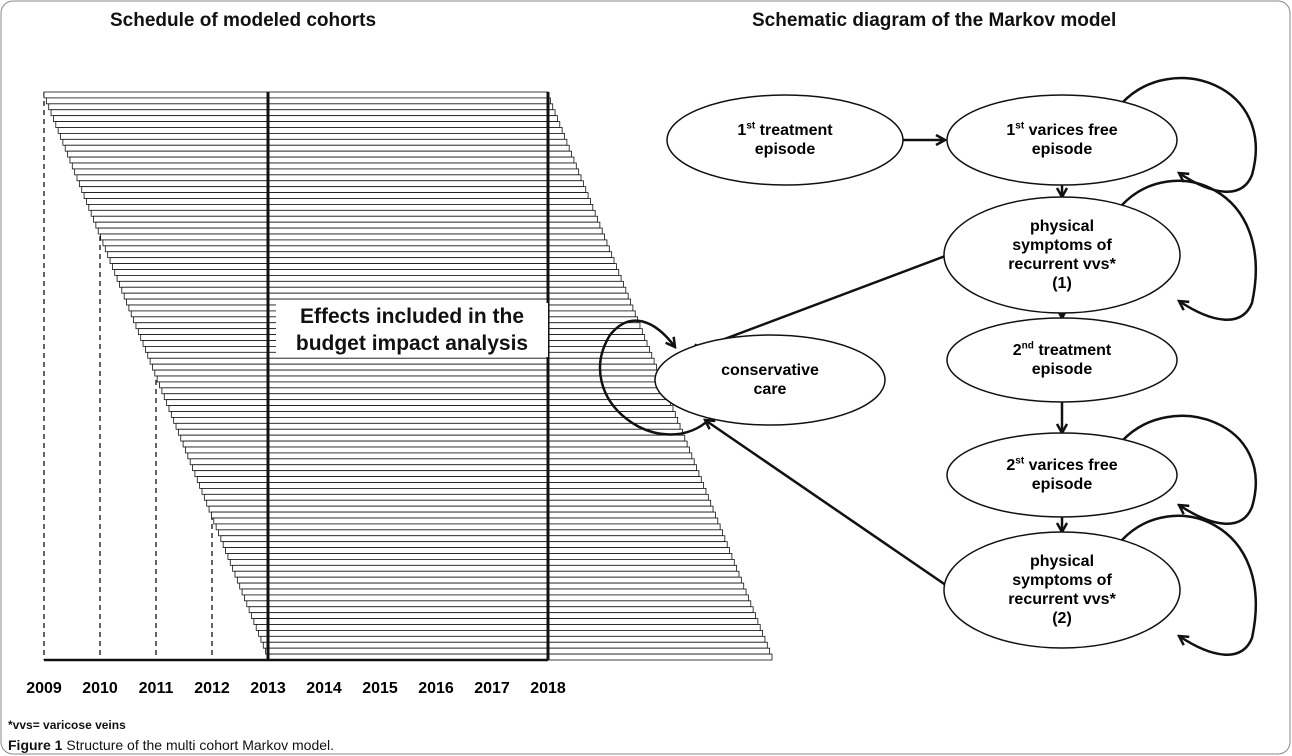 The width and height of the screenshot is (1292, 756). Describe the element at coordinates (1020, 126) in the screenshot. I see `superscript: st` at that location.